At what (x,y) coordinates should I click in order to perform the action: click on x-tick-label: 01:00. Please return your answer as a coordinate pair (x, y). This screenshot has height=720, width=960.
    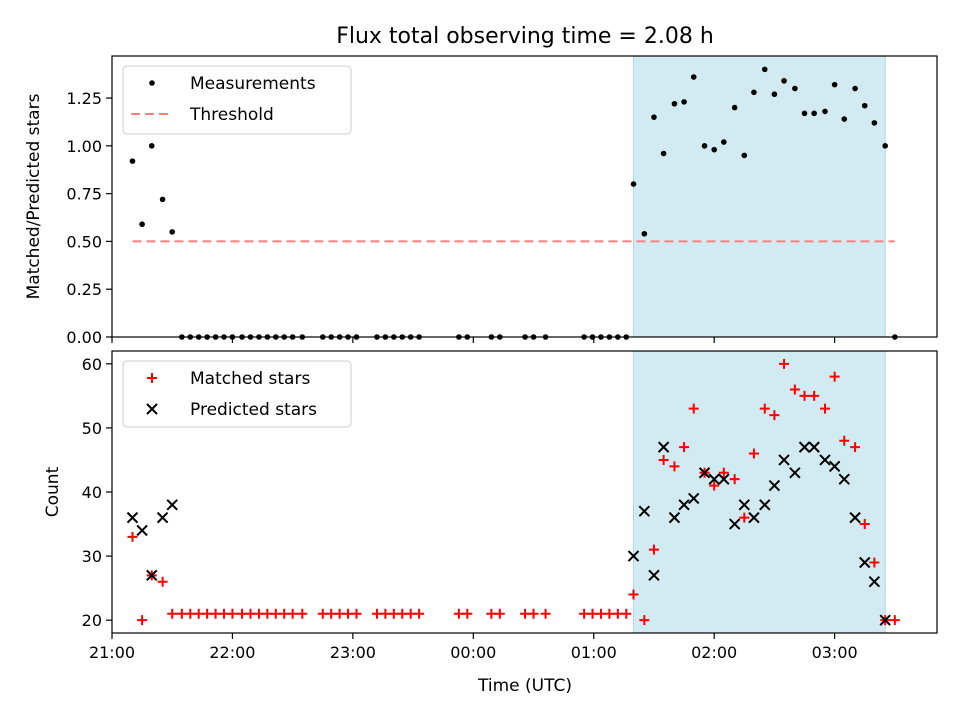
    Looking at the image, I should click on (594, 652).